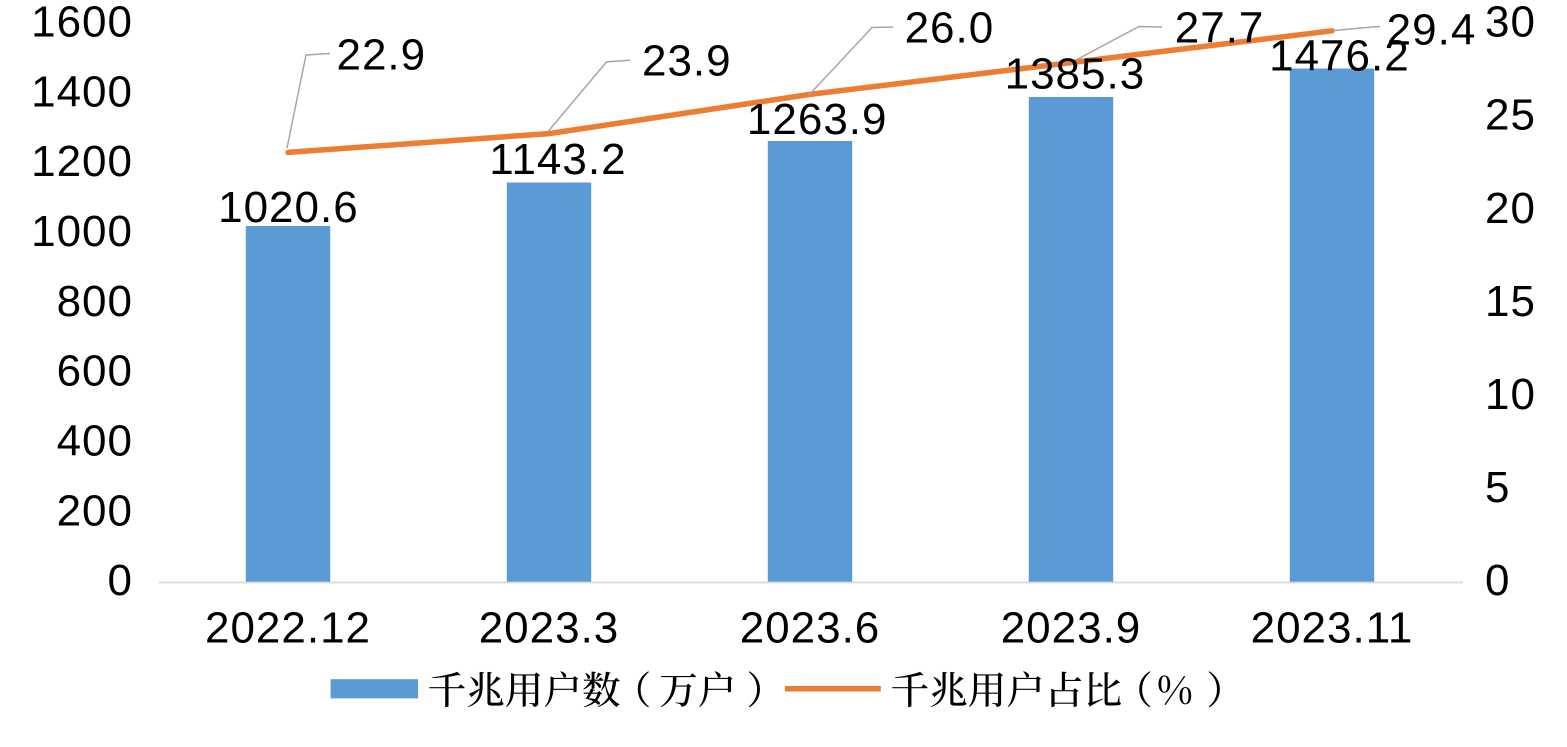 Image resolution: width=1567 pixels, height=747 pixels. What do you see at coordinates (1510, 394) in the screenshot?
I see `svg-text: 10` at bounding box center [1510, 394].